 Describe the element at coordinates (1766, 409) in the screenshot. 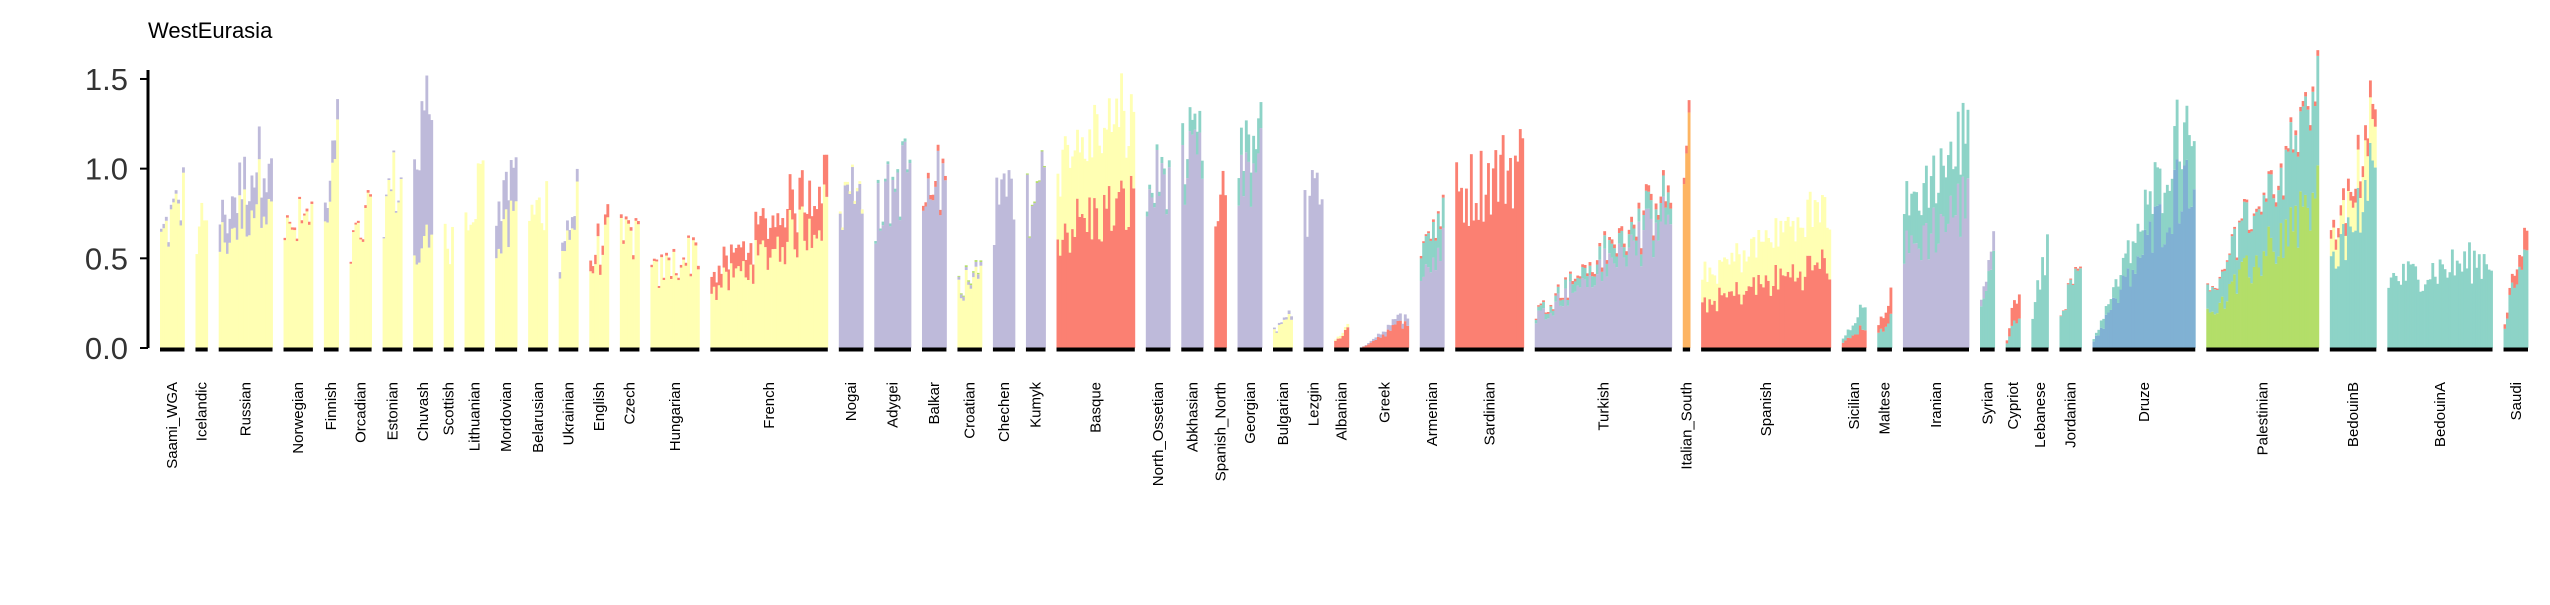

I see `x-tick-label: Spanish` at that location.